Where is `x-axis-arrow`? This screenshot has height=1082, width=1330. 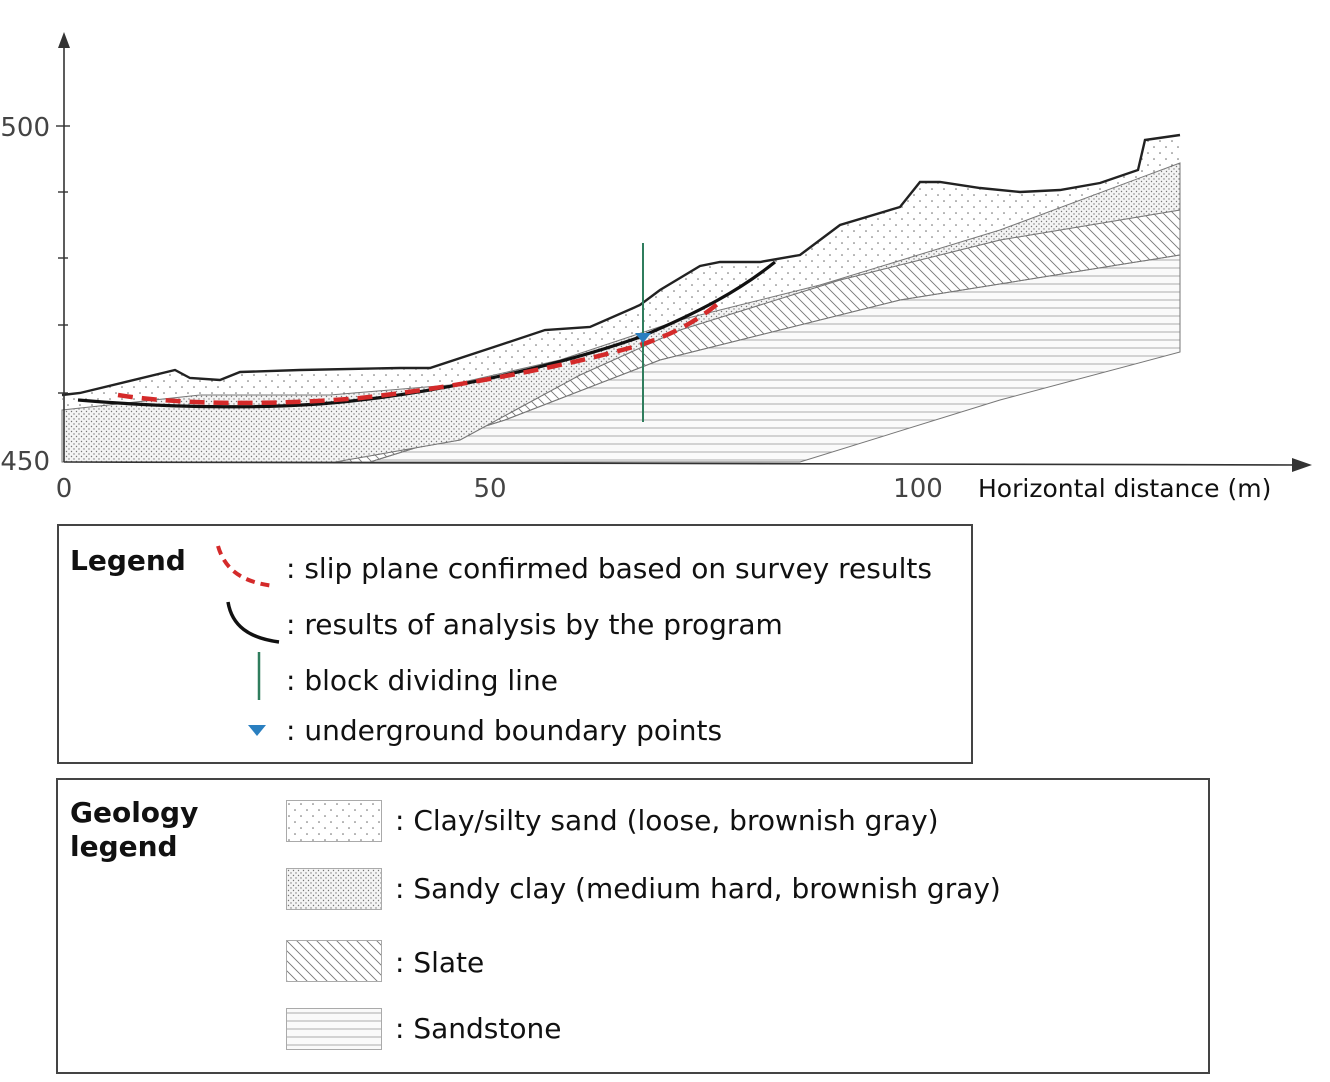
x-axis-arrow is located at coordinates (1302, 465).